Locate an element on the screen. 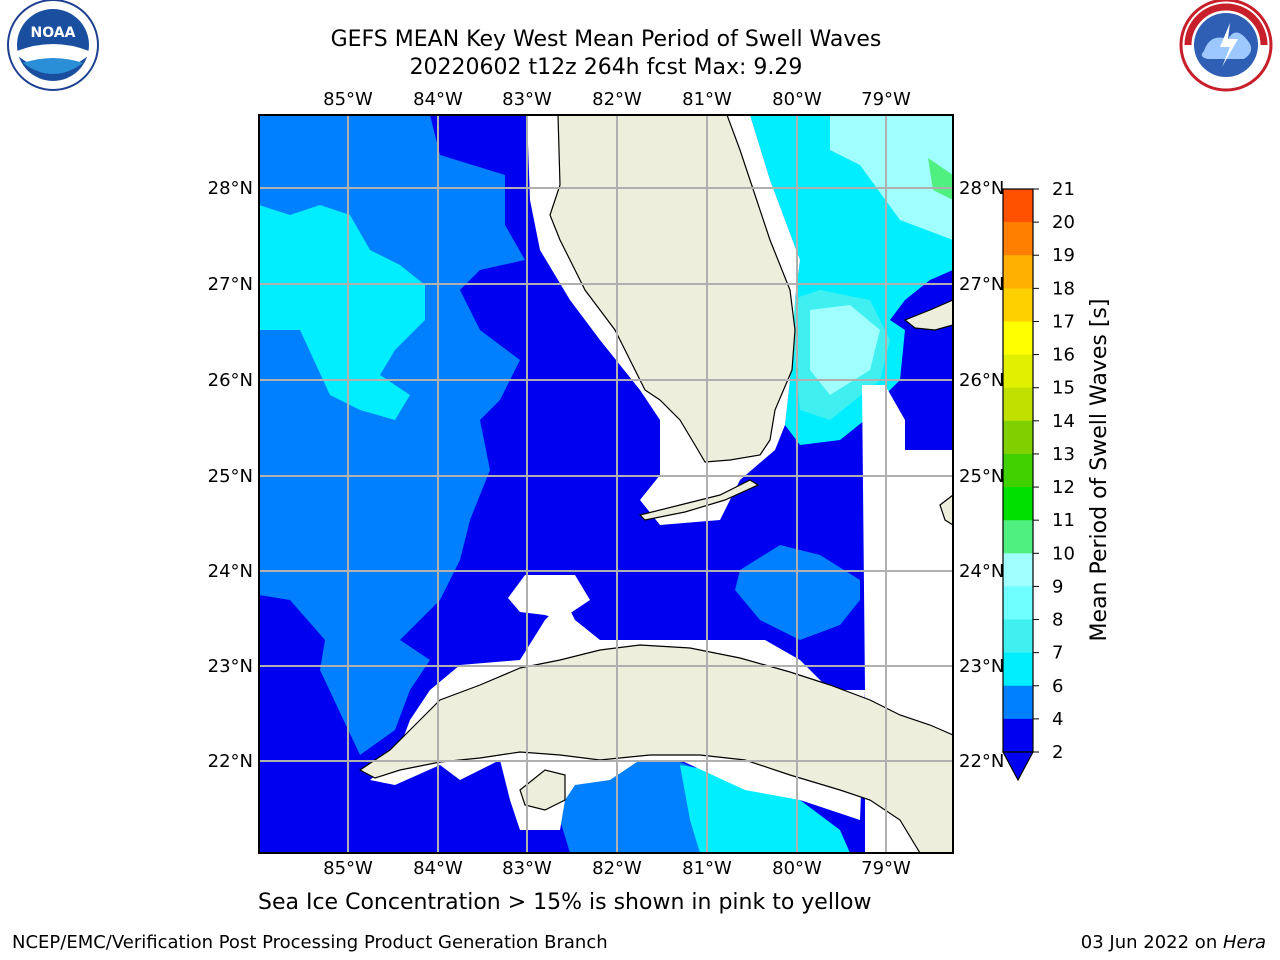 This screenshot has width=1280, height=960. colorbar-tick-label: 11 is located at coordinates (1063, 520).